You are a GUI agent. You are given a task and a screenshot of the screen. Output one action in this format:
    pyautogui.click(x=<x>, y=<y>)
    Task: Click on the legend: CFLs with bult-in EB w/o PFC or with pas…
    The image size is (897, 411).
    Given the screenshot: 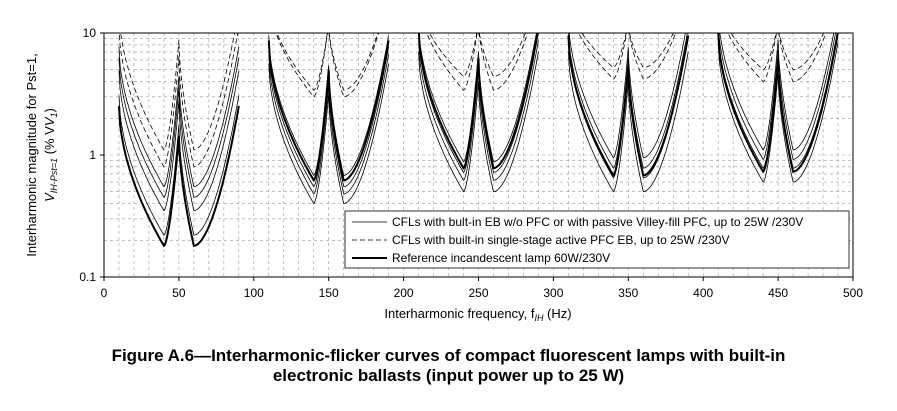 What is the action you would take?
    pyautogui.click(x=597, y=239)
    